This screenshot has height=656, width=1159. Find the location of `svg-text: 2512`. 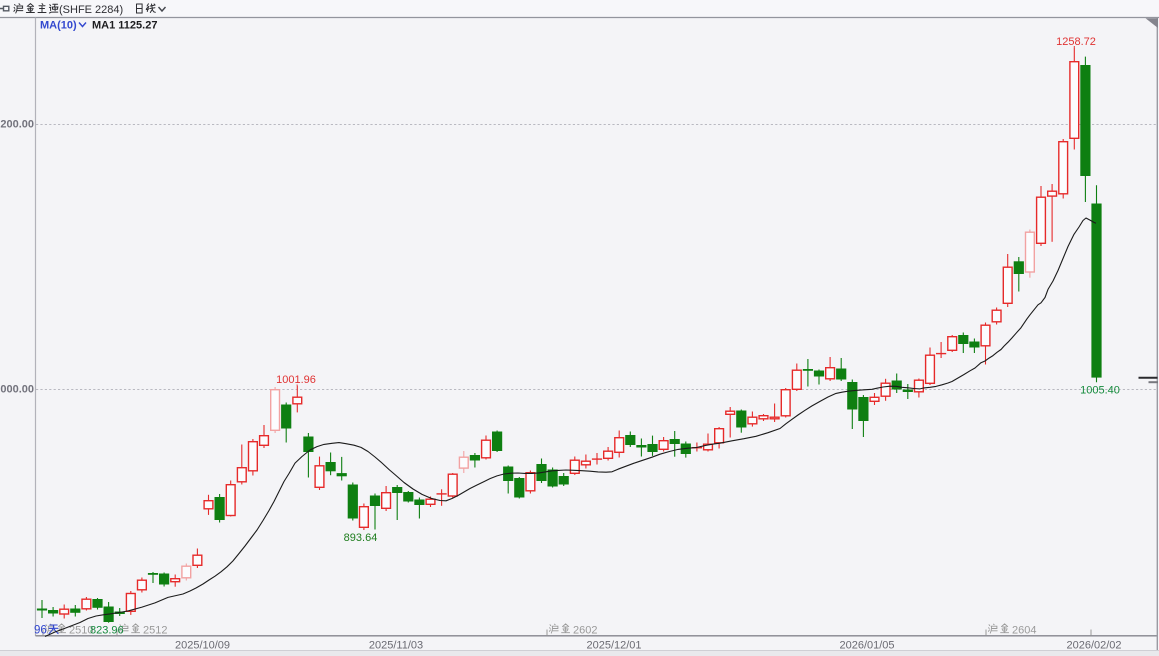

svg-text: 2512 is located at coordinates (155, 631).